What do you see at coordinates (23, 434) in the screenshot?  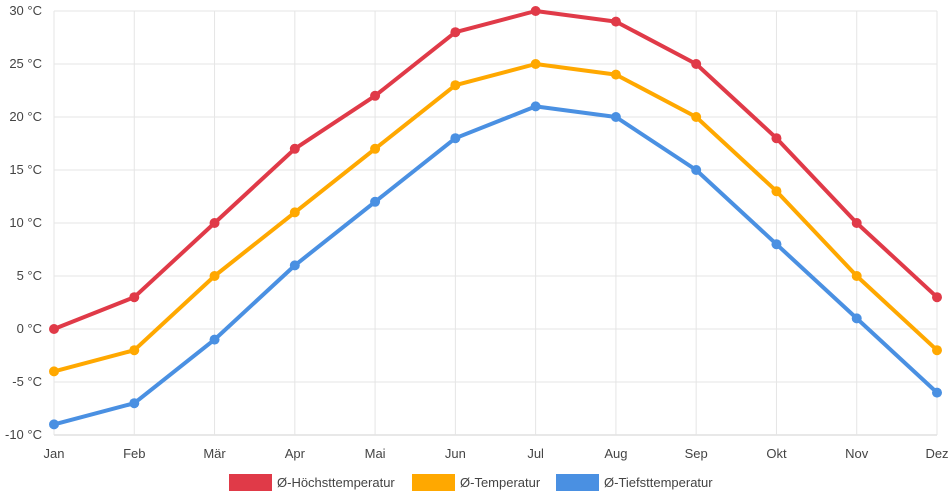 I see `y-tick-label: -10 °C` at bounding box center [23, 434].